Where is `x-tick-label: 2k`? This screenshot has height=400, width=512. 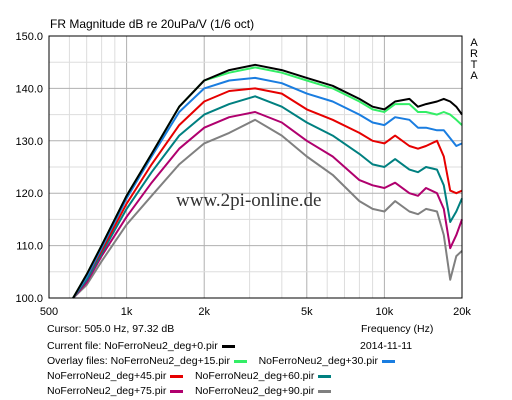
x-tick-label: 2k is located at coordinates (204, 312).